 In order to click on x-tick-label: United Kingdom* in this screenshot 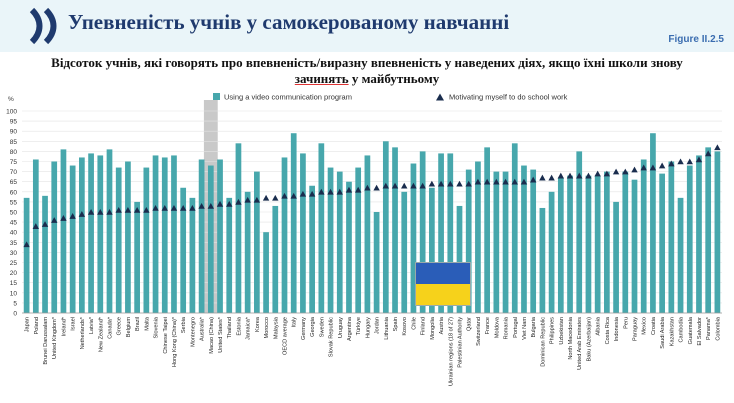, I will do `click(55, 337)`.